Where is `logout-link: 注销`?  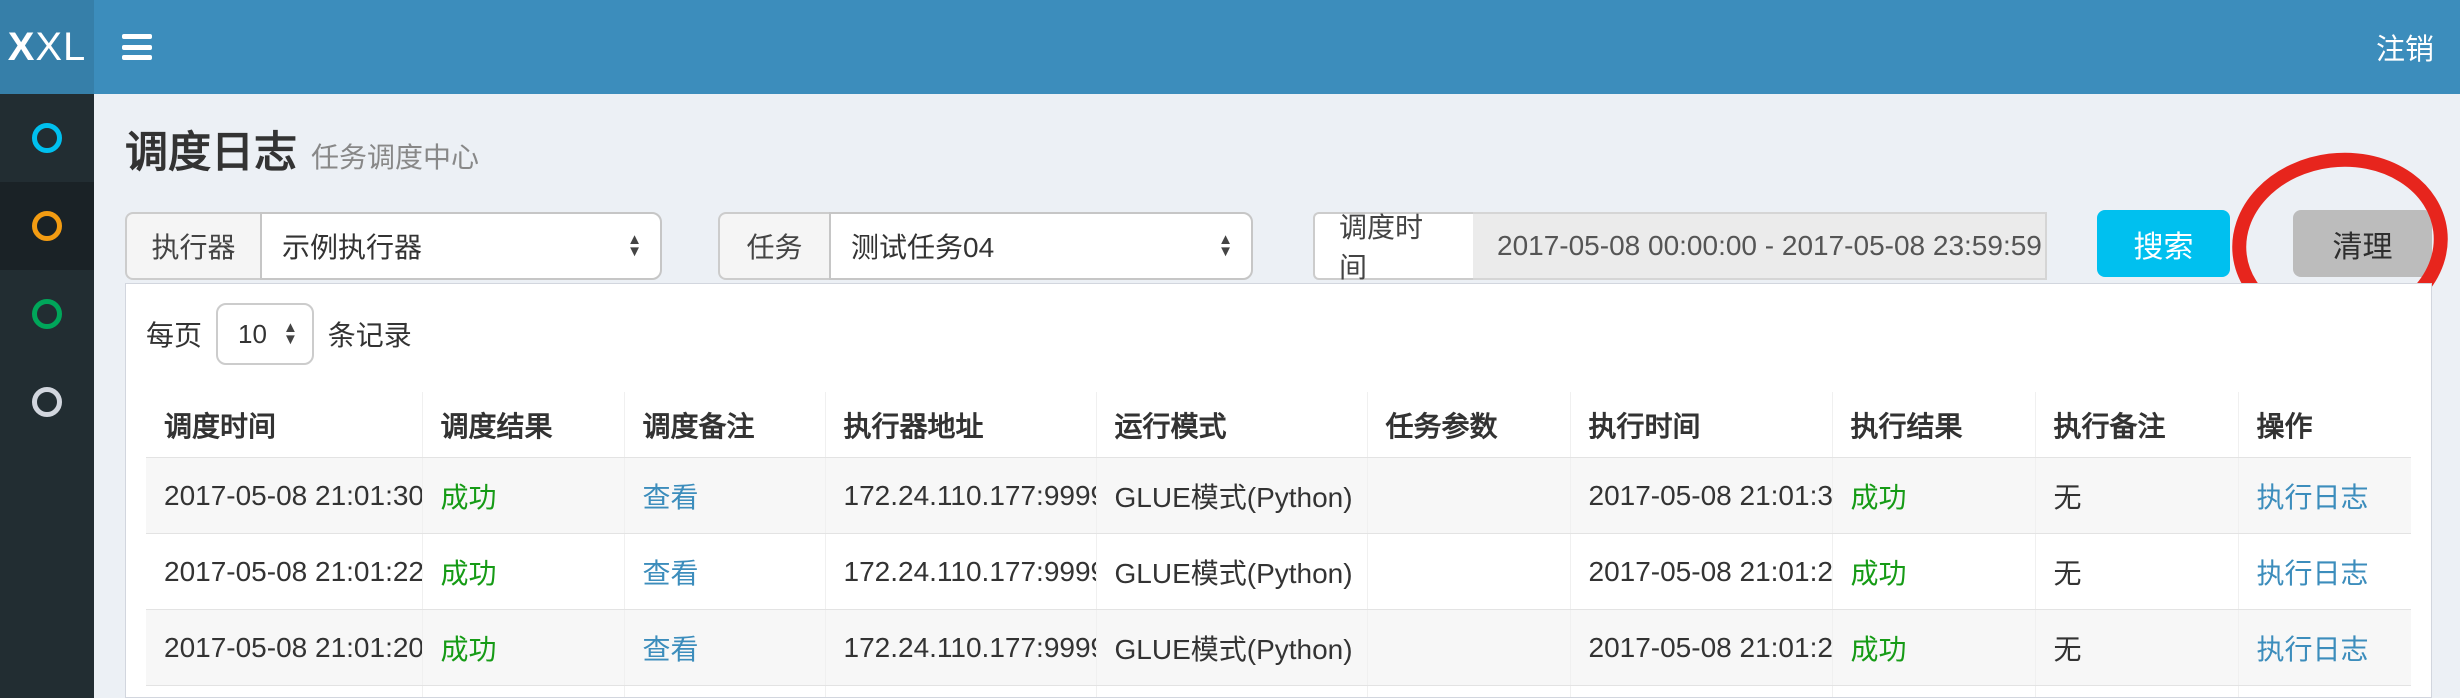 logout-link: 注销 is located at coordinates (2404, 50).